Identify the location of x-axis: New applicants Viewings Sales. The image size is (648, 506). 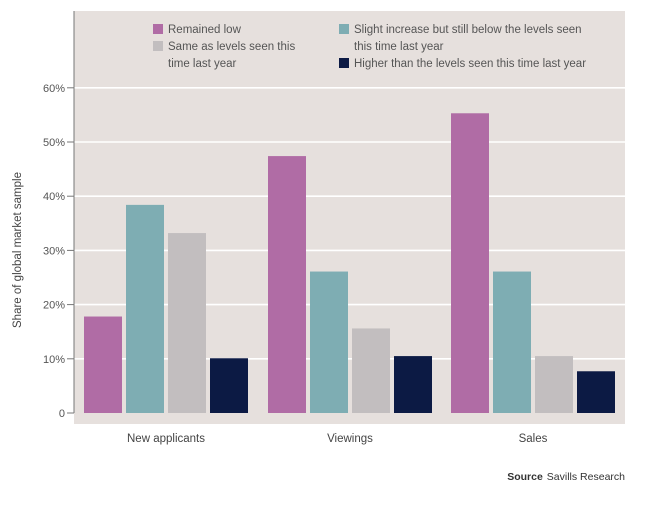
(337, 439).